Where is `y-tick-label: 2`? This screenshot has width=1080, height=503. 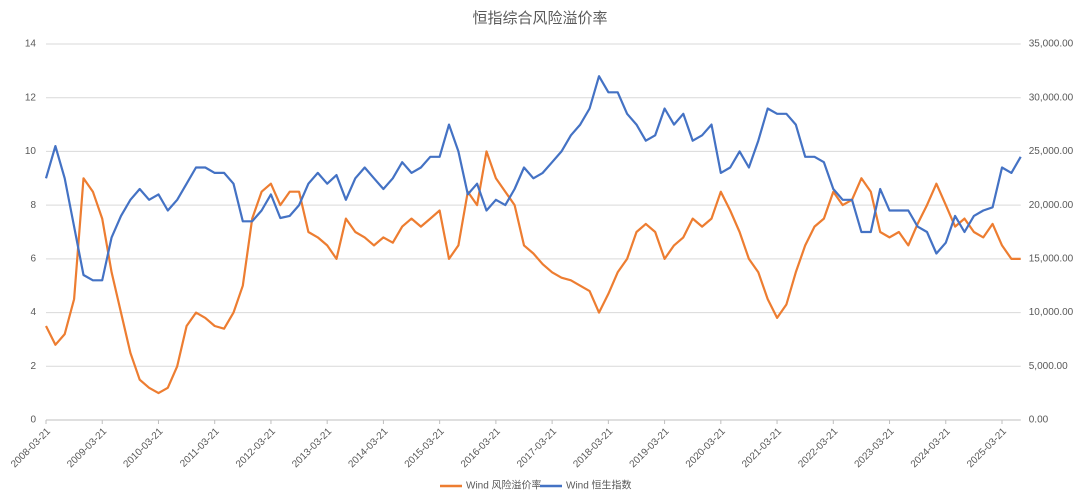 y-tick-label: 2 is located at coordinates (33, 366).